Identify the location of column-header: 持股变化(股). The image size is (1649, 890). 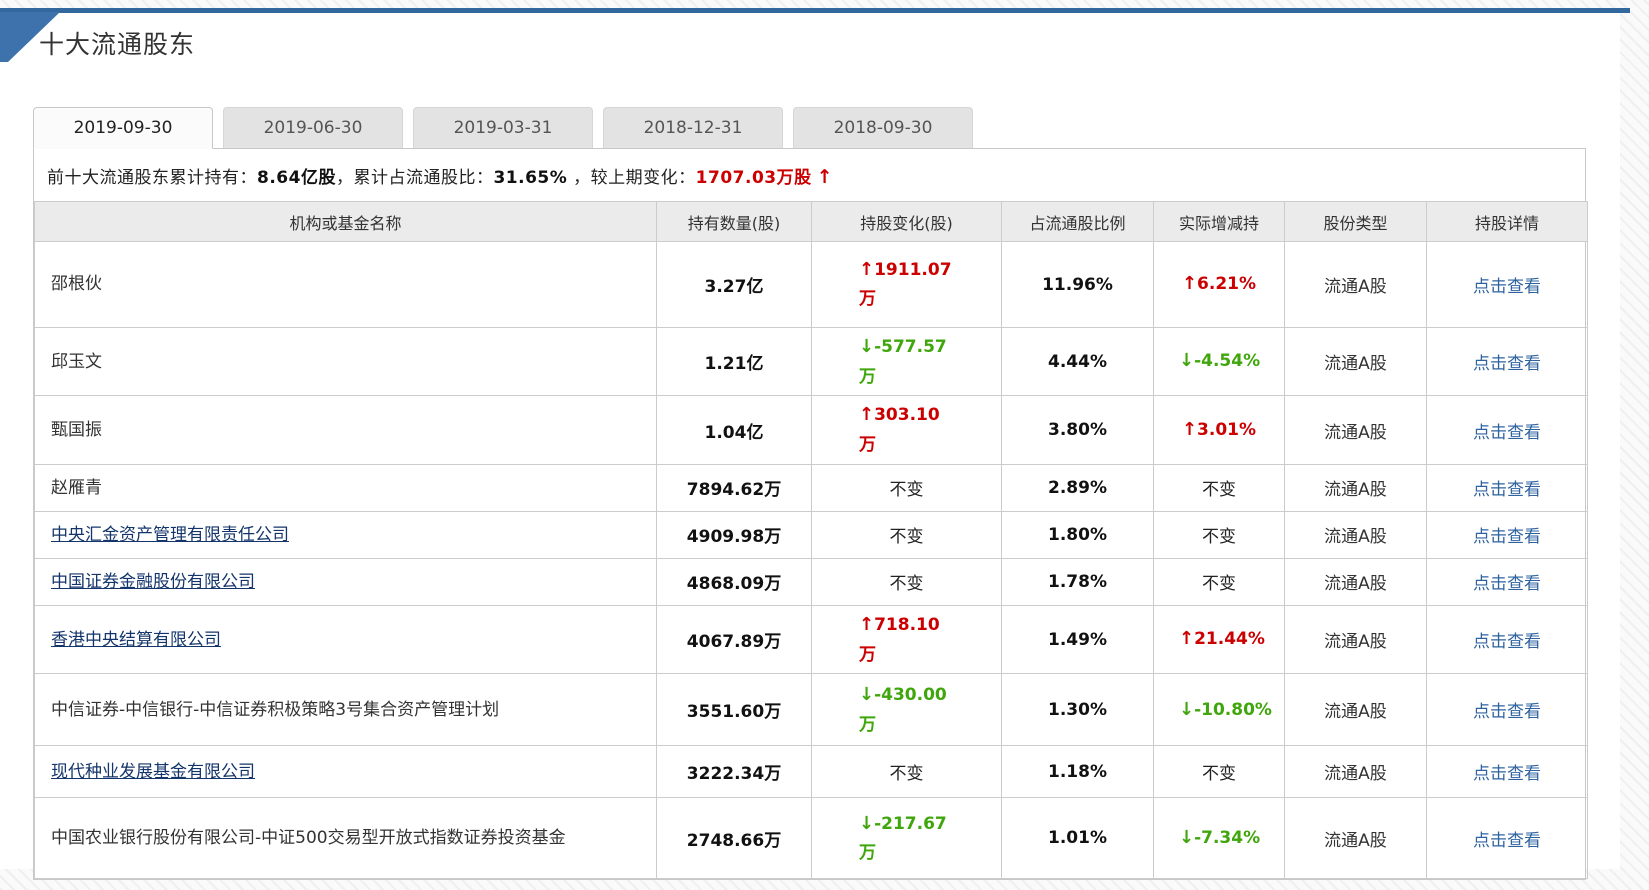
(906, 221).